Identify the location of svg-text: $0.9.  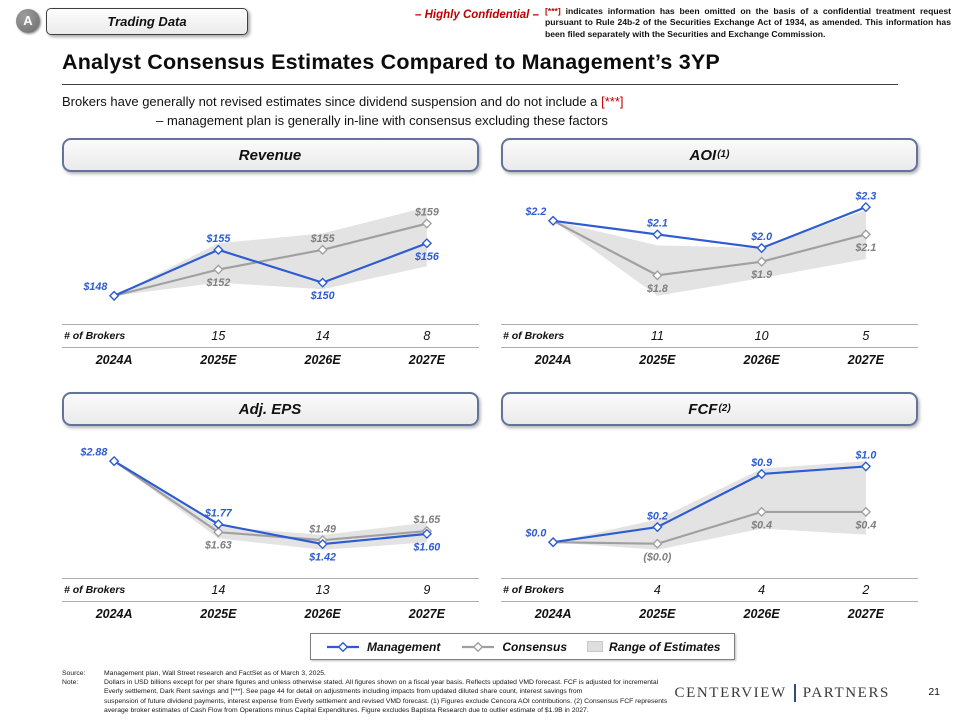
(761, 463).